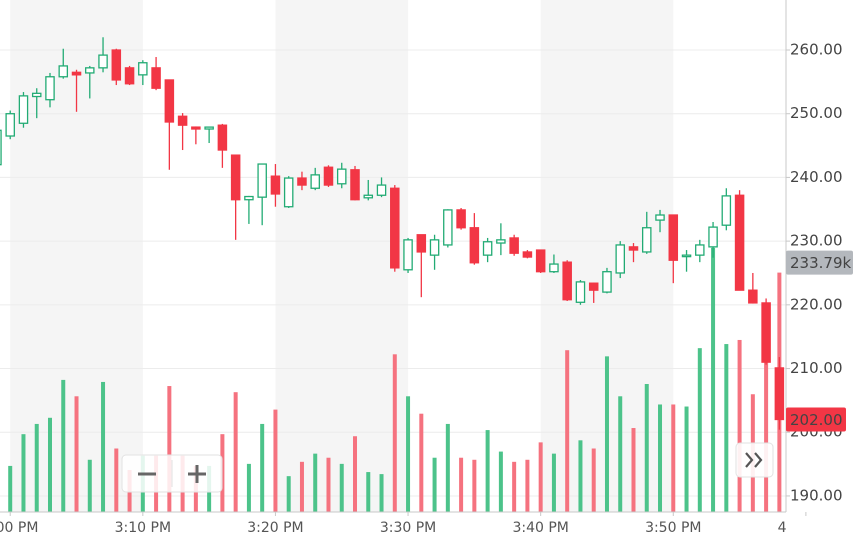 This screenshot has height=552, width=853. What do you see at coordinates (197, 473) in the screenshot?
I see `zoom-in-button` at bounding box center [197, 473].